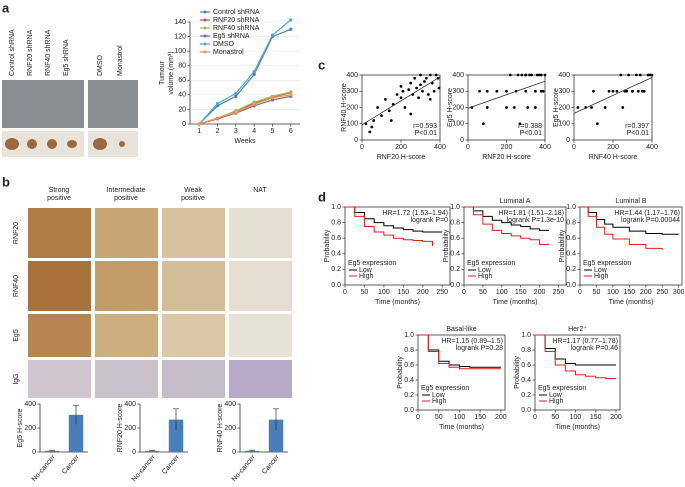  I want to click on y-tick-label: 0, so click(134, 452).